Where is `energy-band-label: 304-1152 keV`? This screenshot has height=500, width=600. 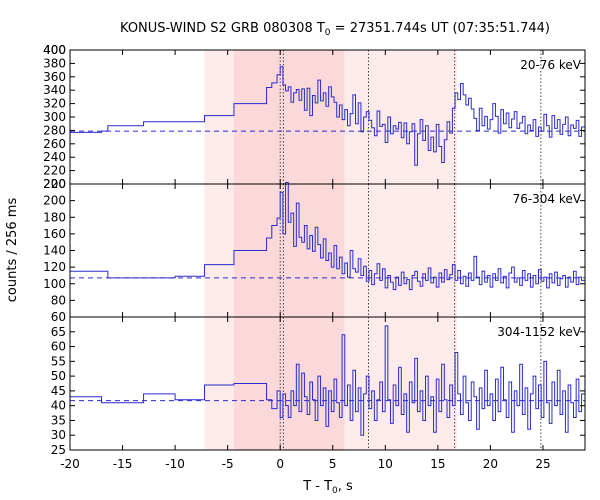
energy-band-label: 304-1152 keV is located at coordinates (539, 332).